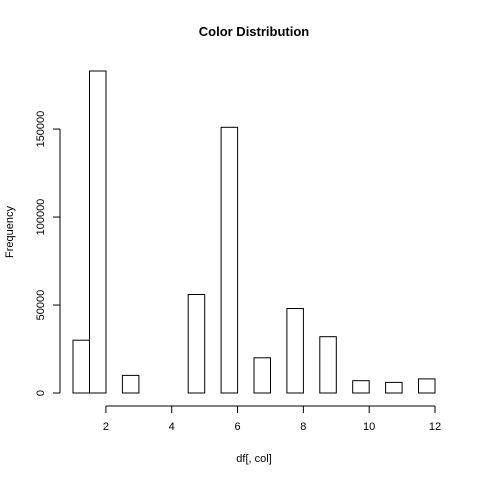 This screenshot has width=480, height=480. I want to click on y-tick-label: 100000, so click(41, 217).